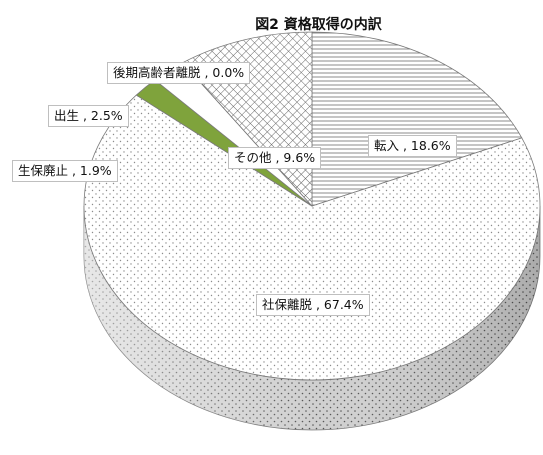 The height and width of the screenshot is (455, 543). I want to click on label-shaho-ridatsu: 社保離脱 , 67.4%, so click(313, 305).